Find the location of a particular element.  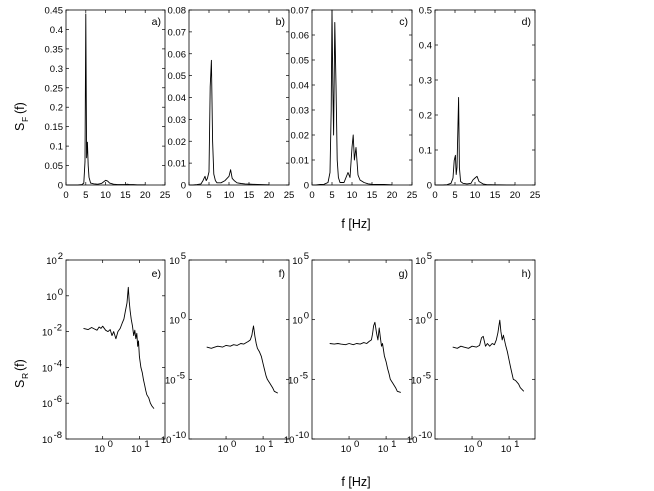

y-tick-label: 0.25 is located at coordinates (54, 88).